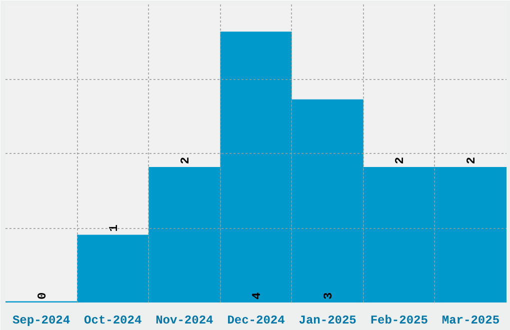 This screenshot has width=510, height=330. What do you see at coordinates (42, 296) in the screenshot?
I see `data-label: 0` at bounding box center [42, 296].